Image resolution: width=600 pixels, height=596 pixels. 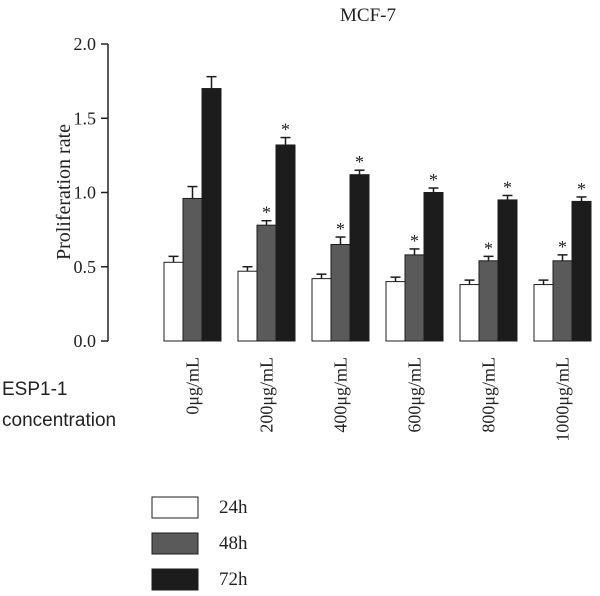 I want to click on legend-swatch-48h, so click(x=175, y=543).